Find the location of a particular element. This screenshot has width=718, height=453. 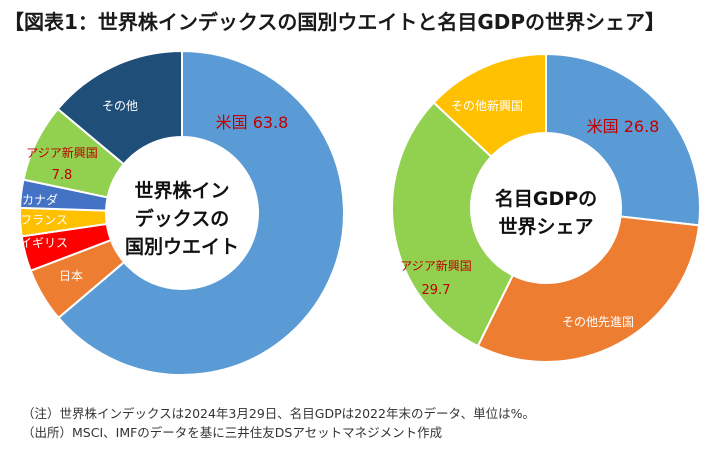

center-label-2-1: 名目GDPの is located at coordinates (546, 198).